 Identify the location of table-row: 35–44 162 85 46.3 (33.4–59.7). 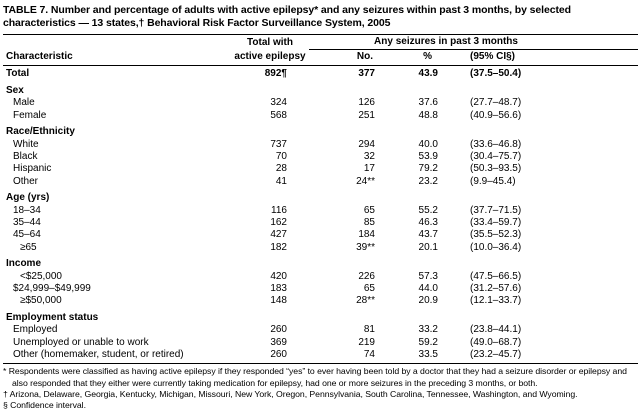
(320, 223).